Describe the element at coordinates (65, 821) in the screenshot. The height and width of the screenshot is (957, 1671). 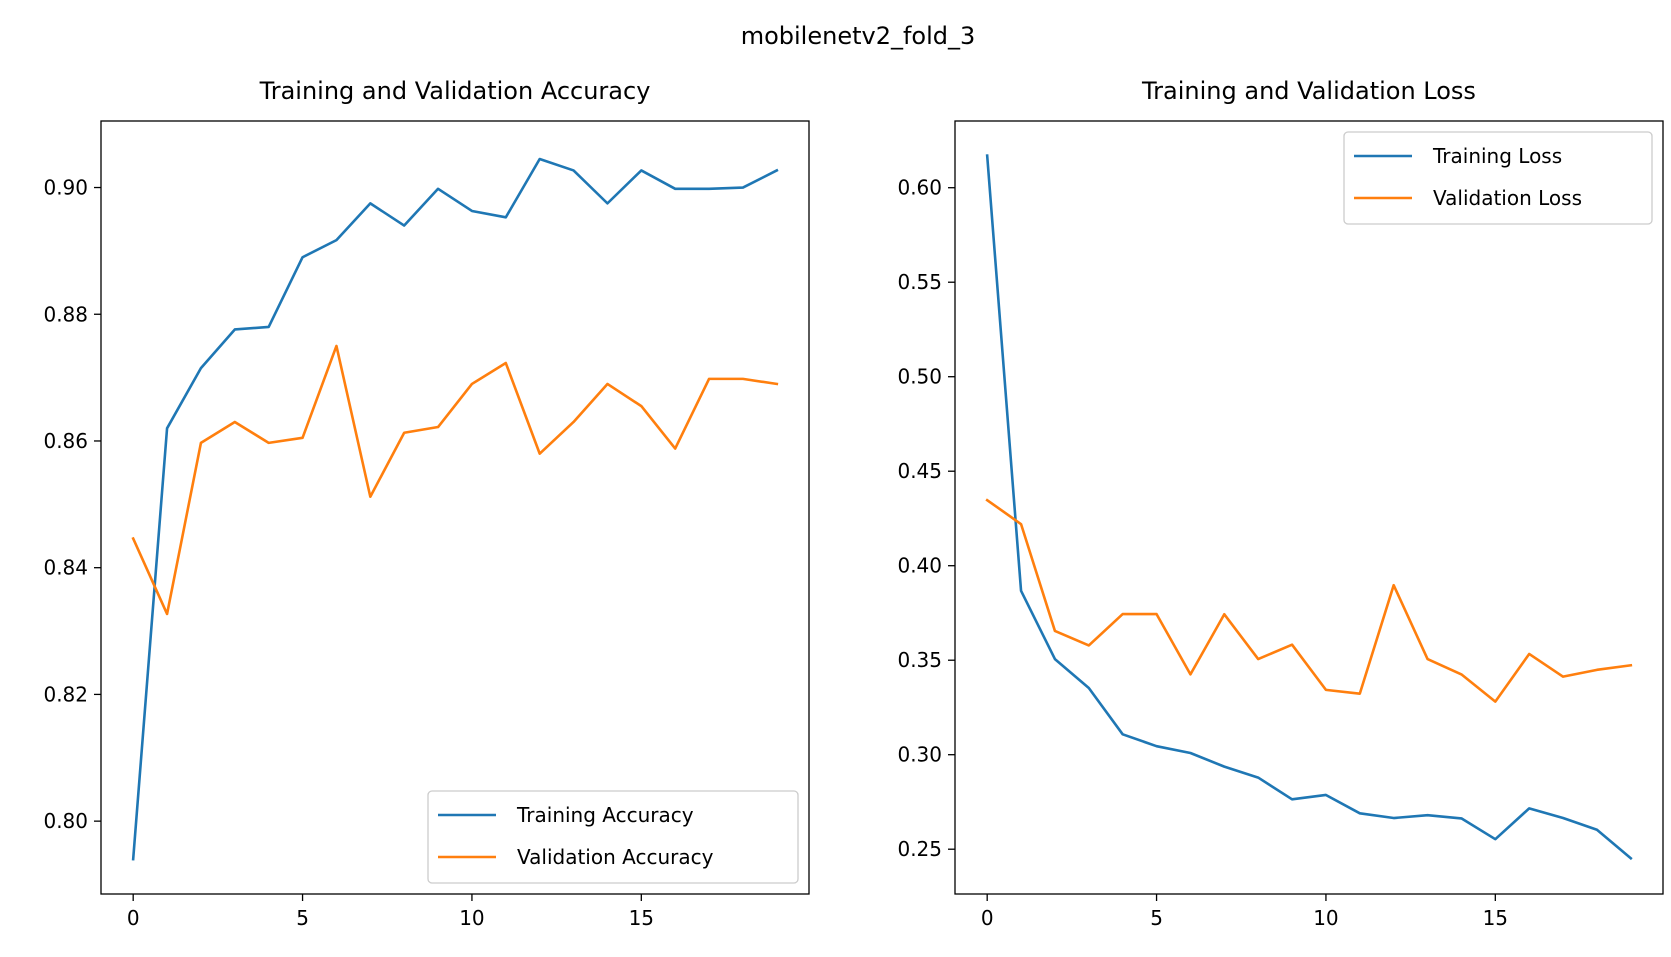
I see `accuracy-y-tick-label: 0.80` at that location.